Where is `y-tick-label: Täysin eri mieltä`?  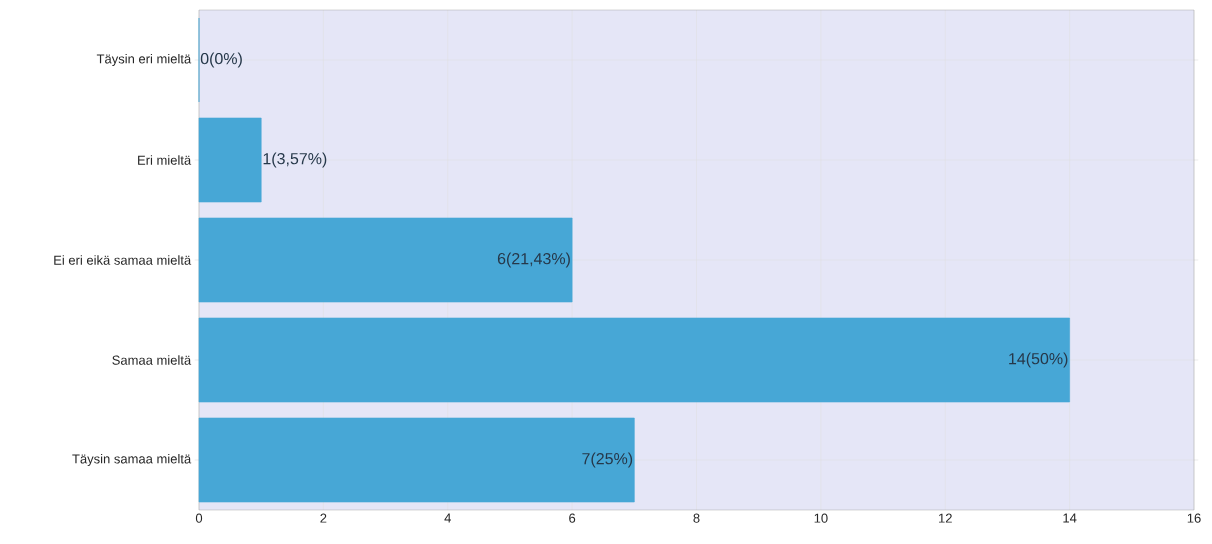 y-tick-label: Täysin eri mieltä is located at coordinates (144, 60).